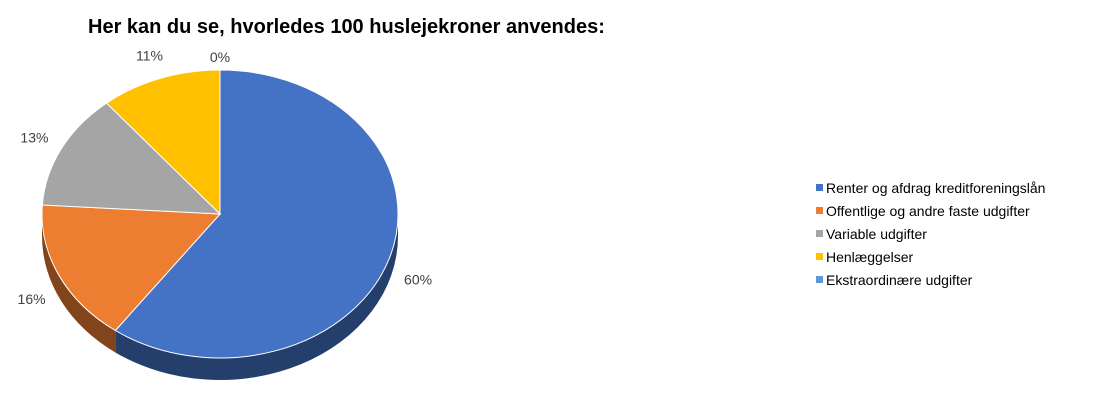  What do you see at coordinates (163, 142) in the screenshot?
I see `pie-slice-henl-ggelser` at bounding box center [163, 142].